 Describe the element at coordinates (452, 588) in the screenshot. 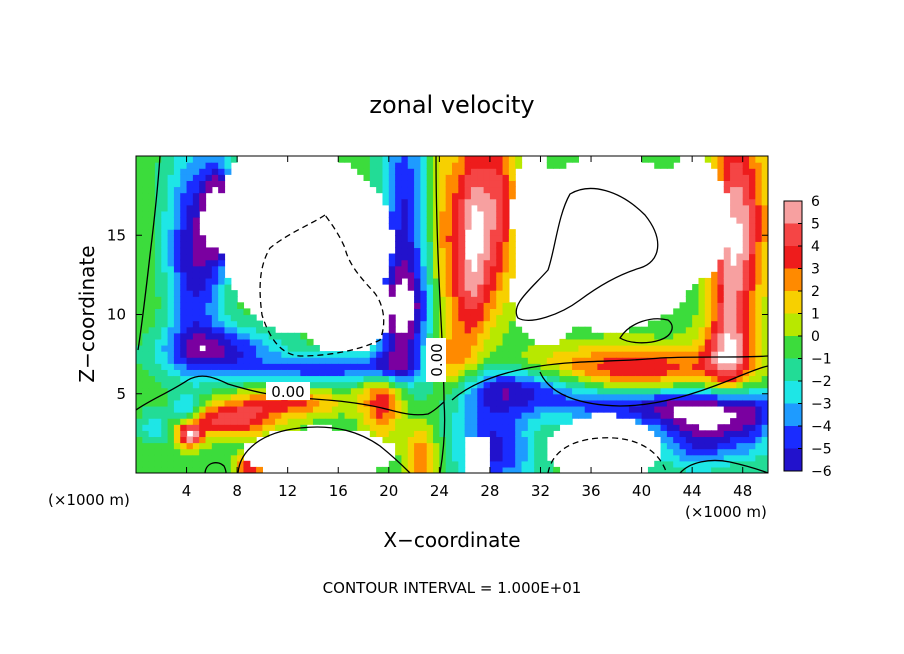

I see `contour-interval-footer: CONTOUR INTERVAL = 1.000E+01` at that location.